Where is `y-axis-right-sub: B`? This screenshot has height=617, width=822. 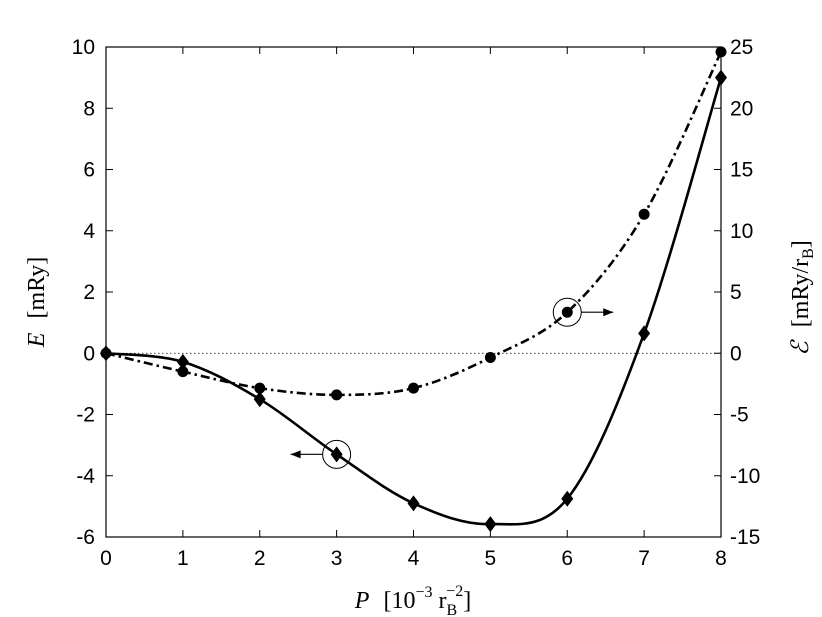
y-axis-right-sub: B is located at coordinates (808, 253).